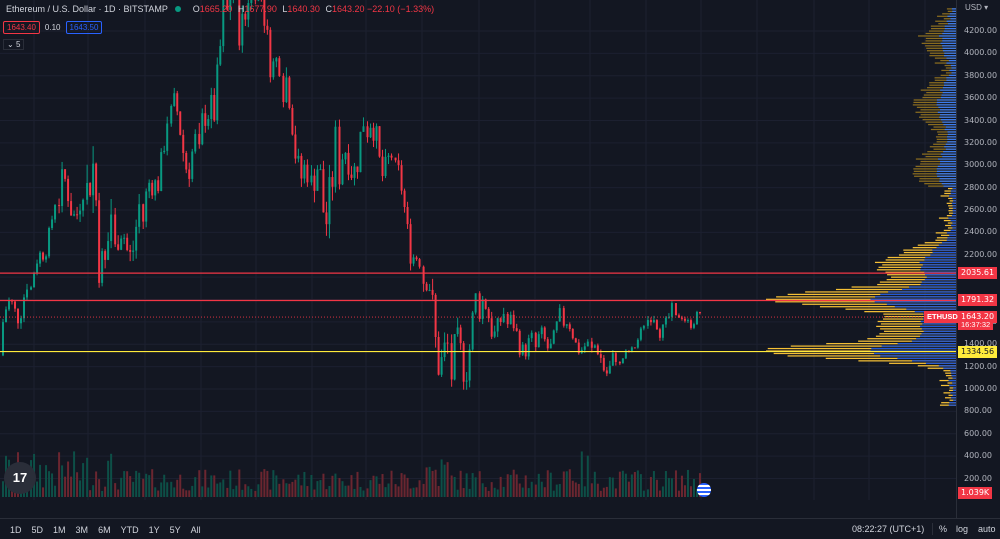 This screenshot has width=1000, height=539. I want to click on us-flag-icon, so click(704, 490).